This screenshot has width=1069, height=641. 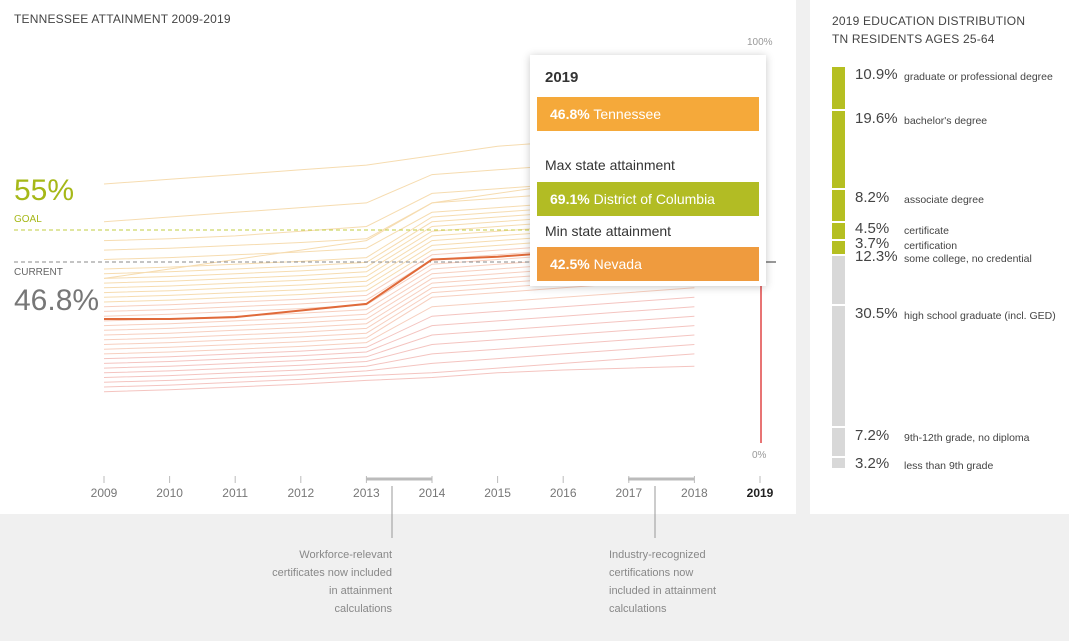 I want to click on tooltip-min-name: Nevada, so click(x=617, y=264).